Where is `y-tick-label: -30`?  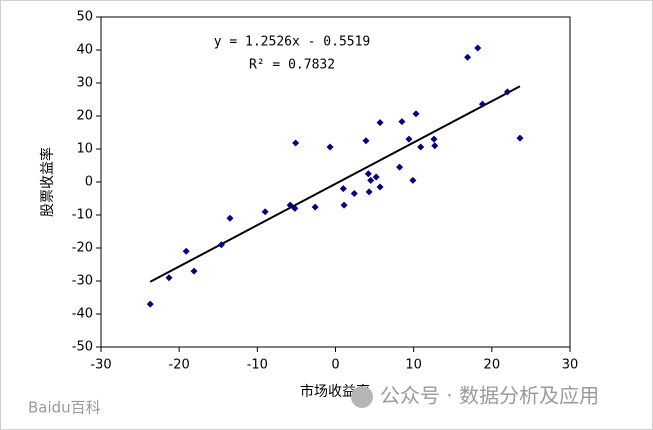
y-tick-label: -30 is located at coordinates (82, 281).